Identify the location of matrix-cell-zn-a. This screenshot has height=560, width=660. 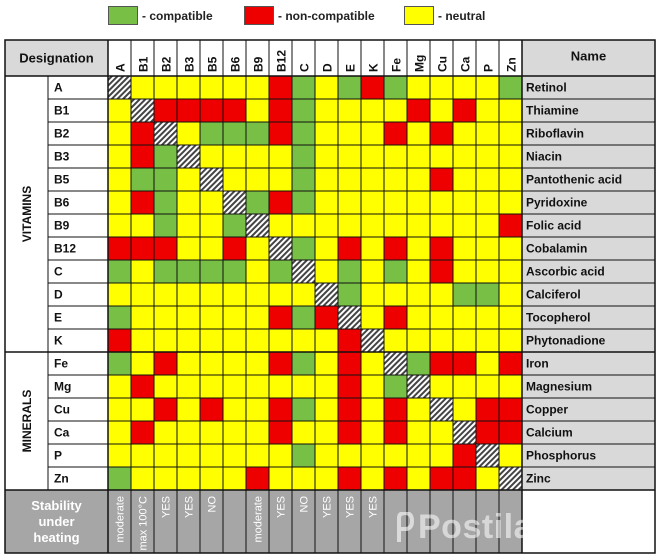
(119, 478).